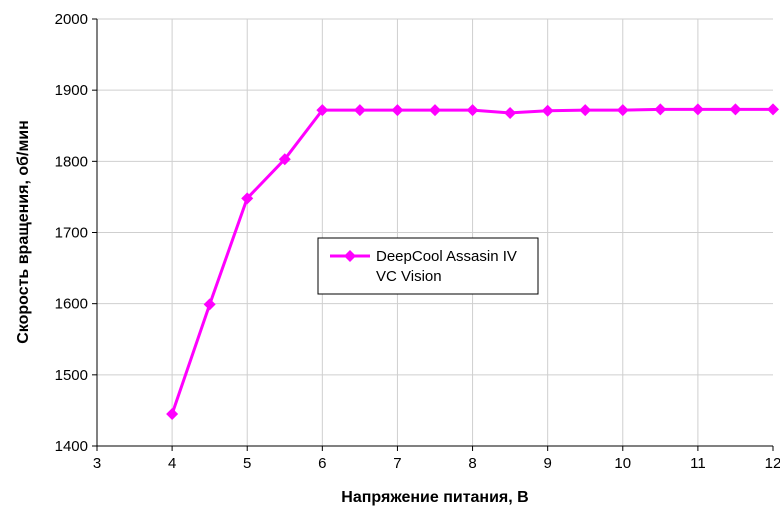 Image resolution: width=780 pixels, height=508 pixels. Describe the element at coordinates (71, 90) in the screenshot. I see `y-tick-label-1900: 1900` at that location.